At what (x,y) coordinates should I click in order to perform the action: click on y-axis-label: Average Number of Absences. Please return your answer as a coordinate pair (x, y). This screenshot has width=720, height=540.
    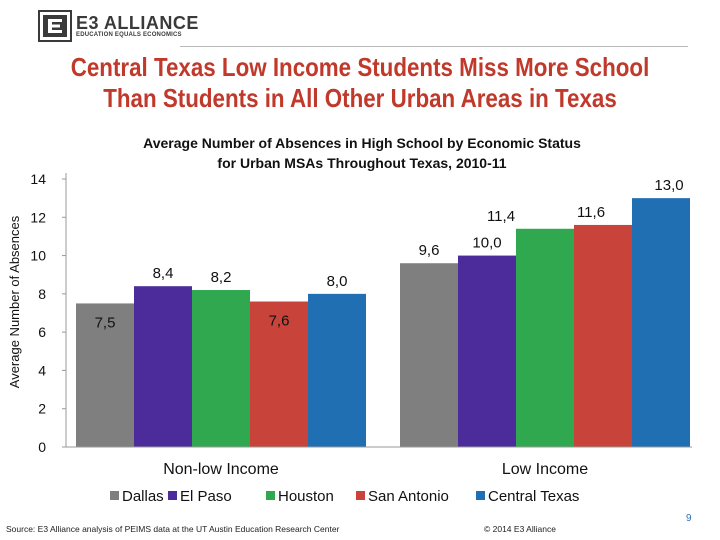
    Looking at the image, I should click on (14, 301).